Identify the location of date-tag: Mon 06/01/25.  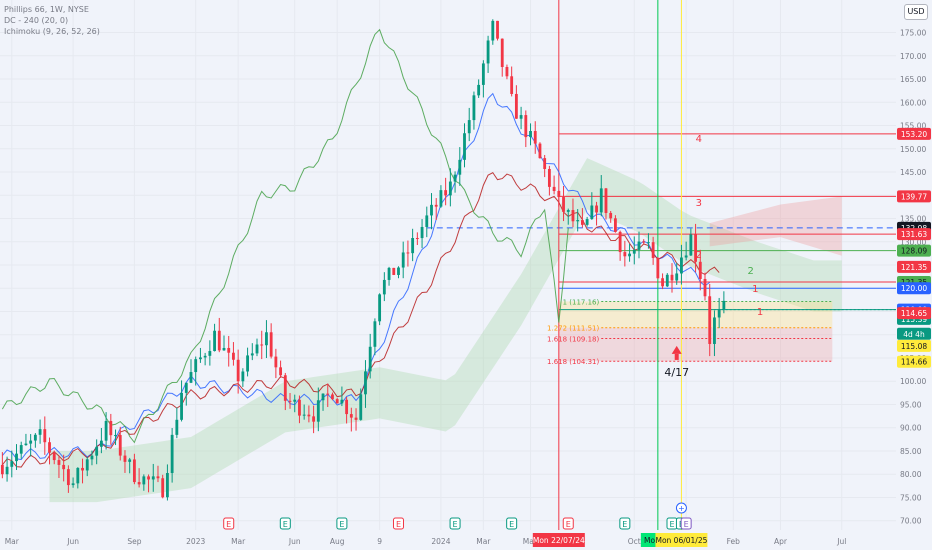
(681, 540).